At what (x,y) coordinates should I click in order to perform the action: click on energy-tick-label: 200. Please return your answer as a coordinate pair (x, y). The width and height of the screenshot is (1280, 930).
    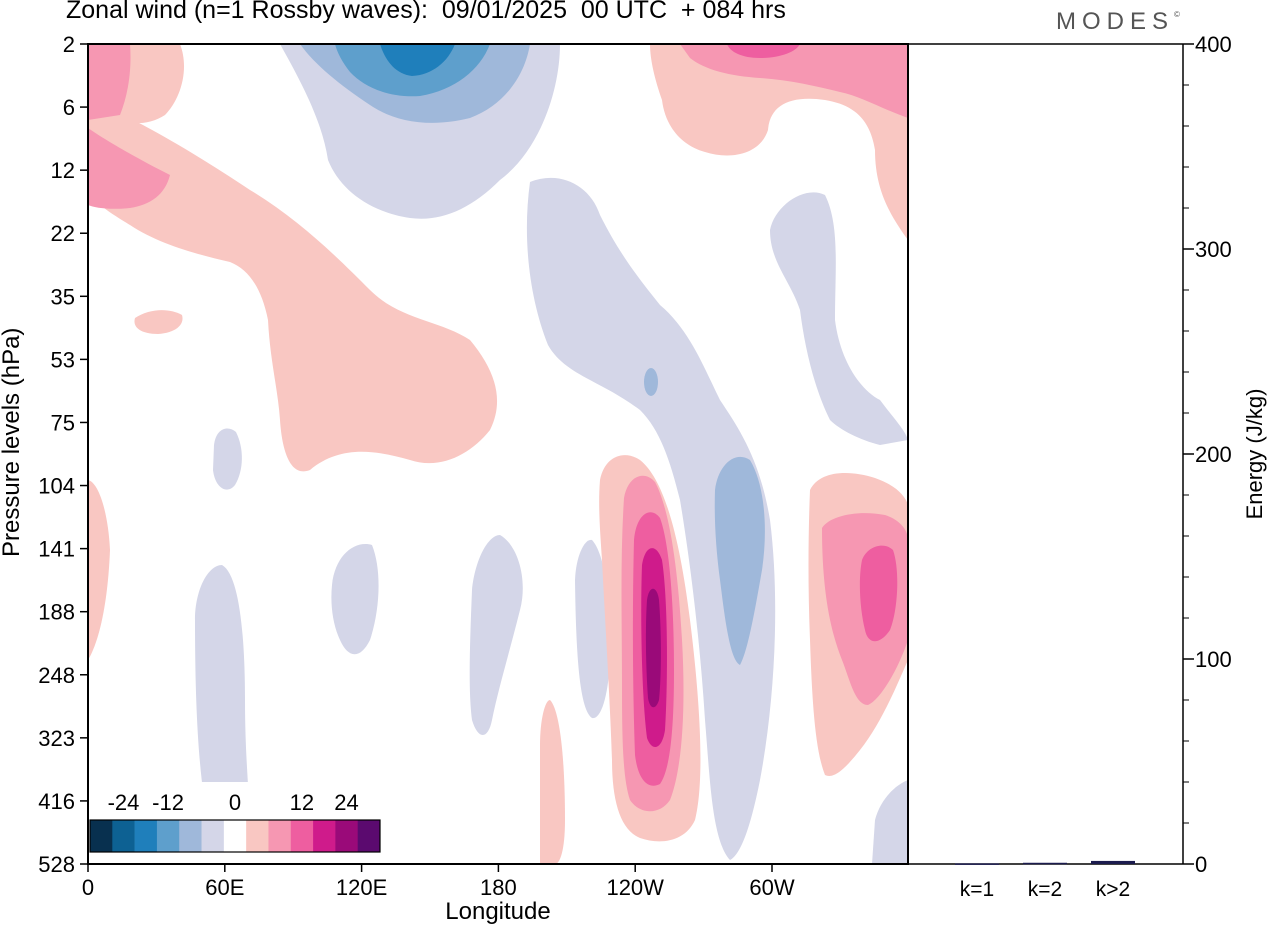
    Looking at the image, I should click on (1213, 454).